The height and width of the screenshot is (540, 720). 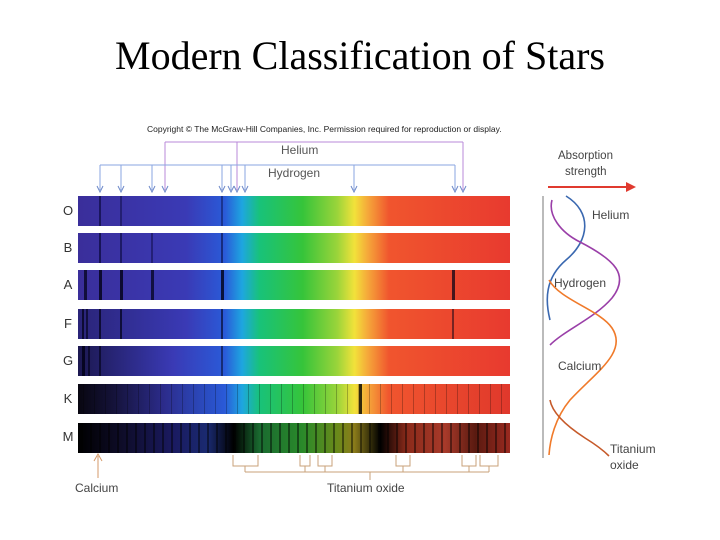 I want to click on panel-titanium-oxide-label-line1: Titanium, so click(x=633, y=449).